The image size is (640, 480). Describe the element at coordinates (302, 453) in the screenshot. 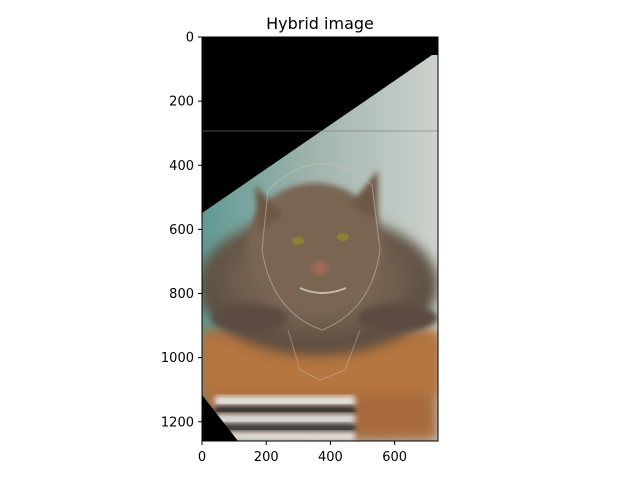

I see `x-axis: 0 200 400 600` at that location.